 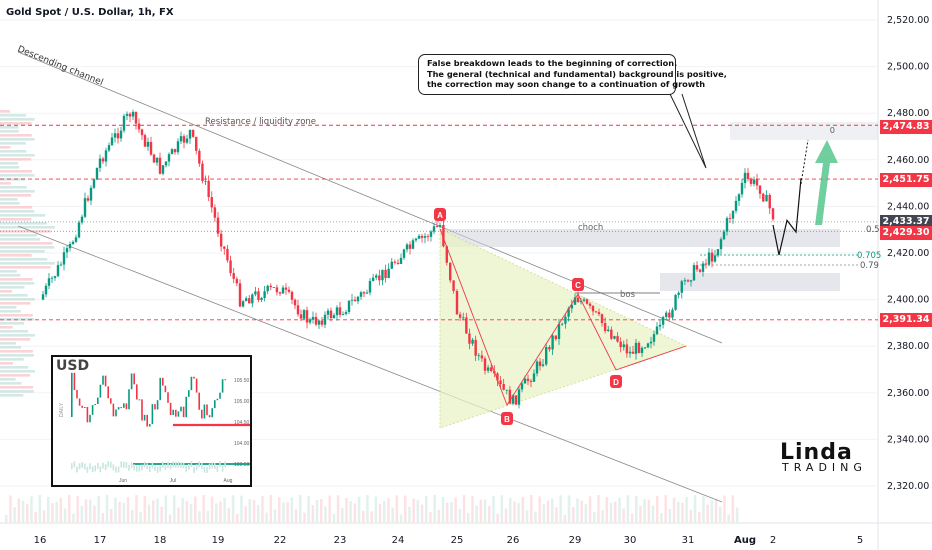 What do you see at coordinates (73, 366) in the screenshot?
I see `inset-title: USD` at bounding box center [73, 366].